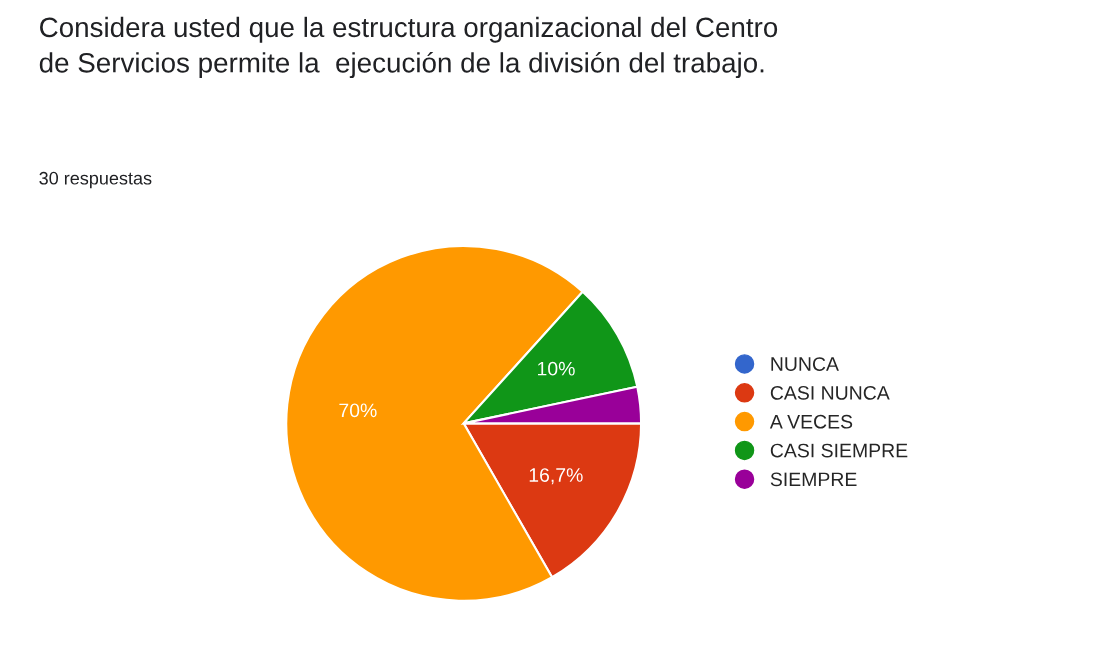 The height and width of the screenshot is (672, 1104). What do you see at coordinates (95, 180) in the screenshot?
I see `text: 30 respuestas` at bounding box center [95, 180].